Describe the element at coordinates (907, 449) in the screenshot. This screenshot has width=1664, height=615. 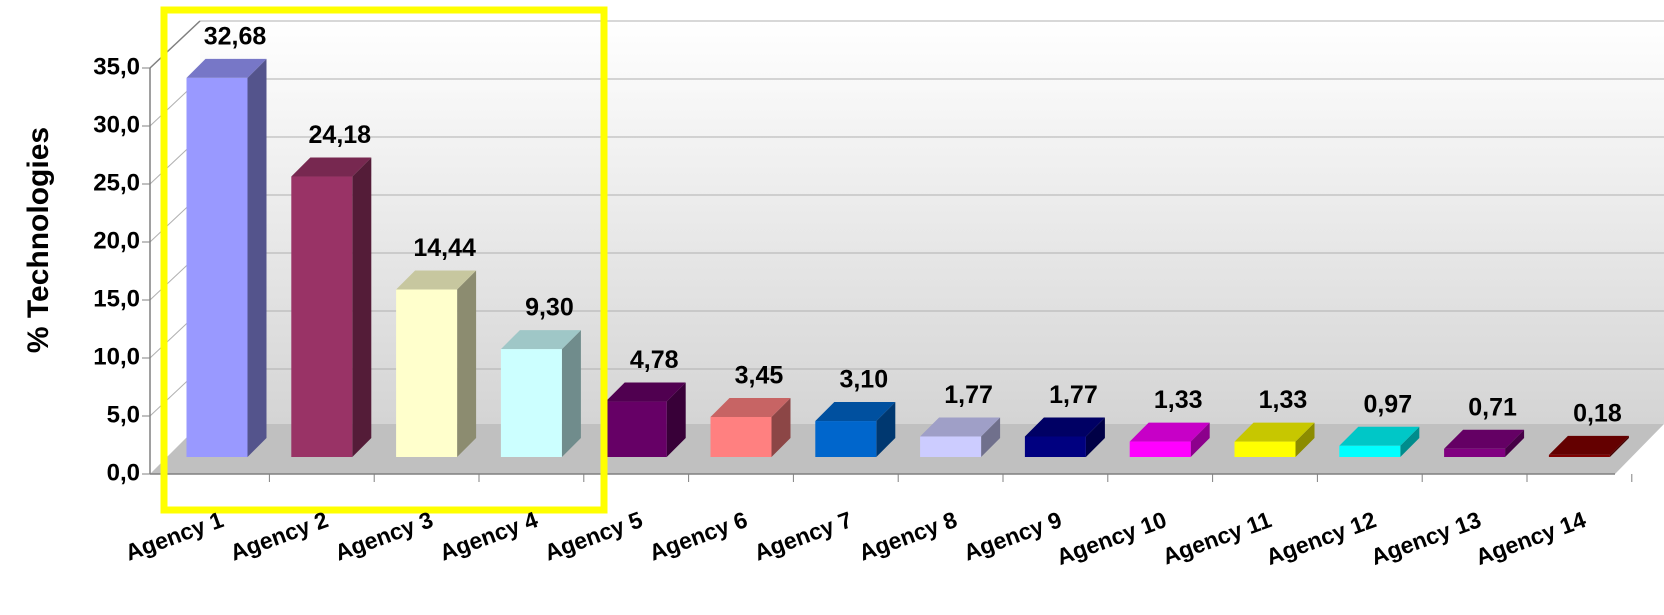
I see `floor` at that location.